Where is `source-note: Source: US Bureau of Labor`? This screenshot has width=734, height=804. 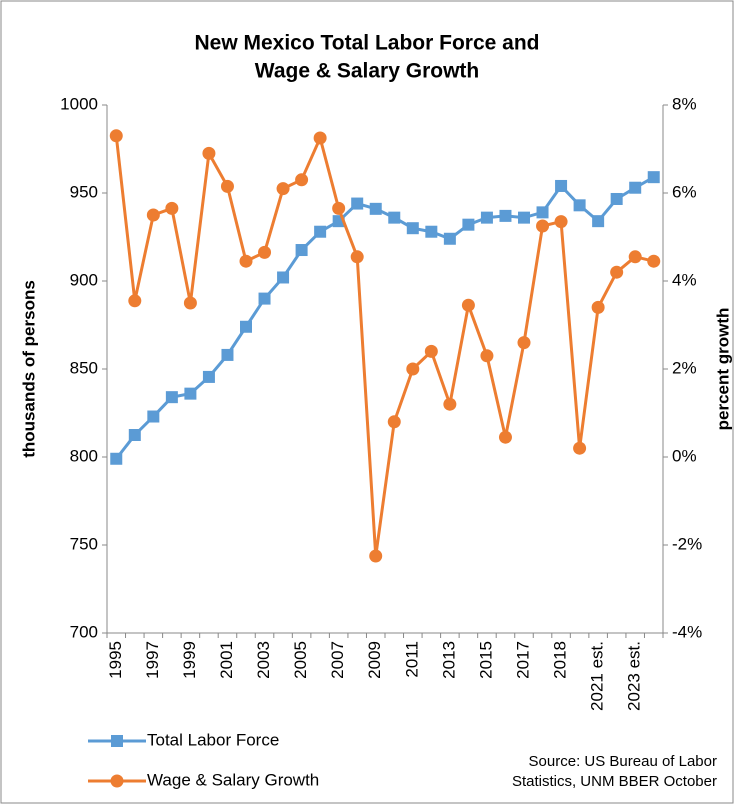 source-note: Source: US Bureau of Labor is located at coordinates (623, 761).